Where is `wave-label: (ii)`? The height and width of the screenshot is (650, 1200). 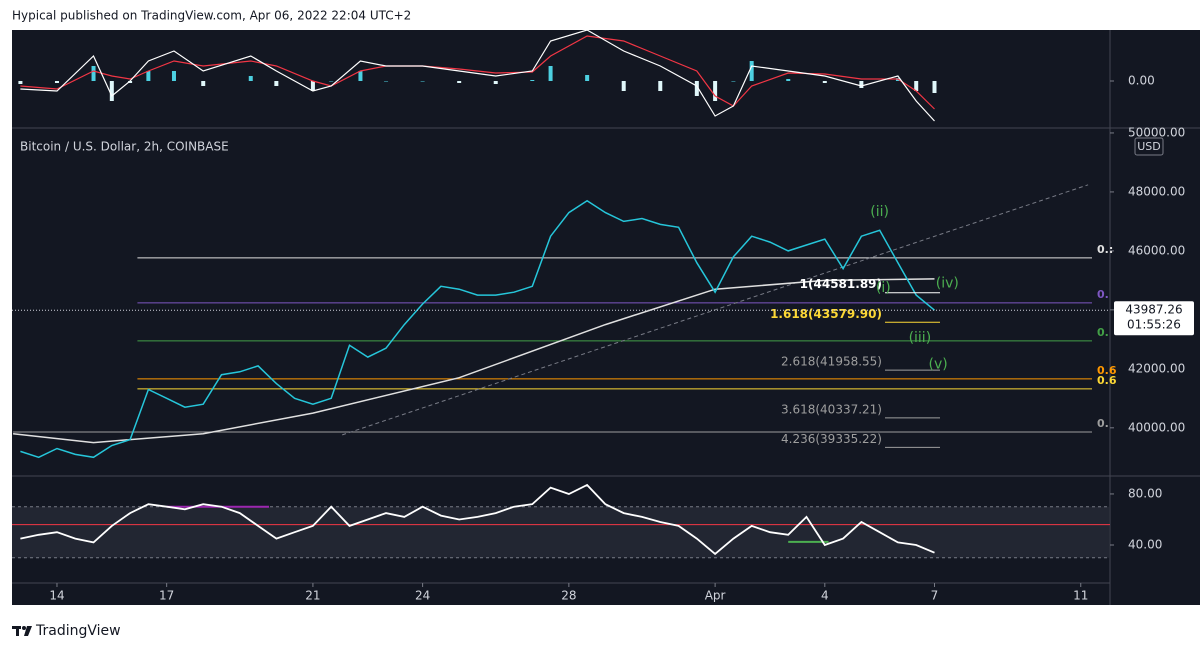 wave-label: (ii) is located at coordinates (879, 212).